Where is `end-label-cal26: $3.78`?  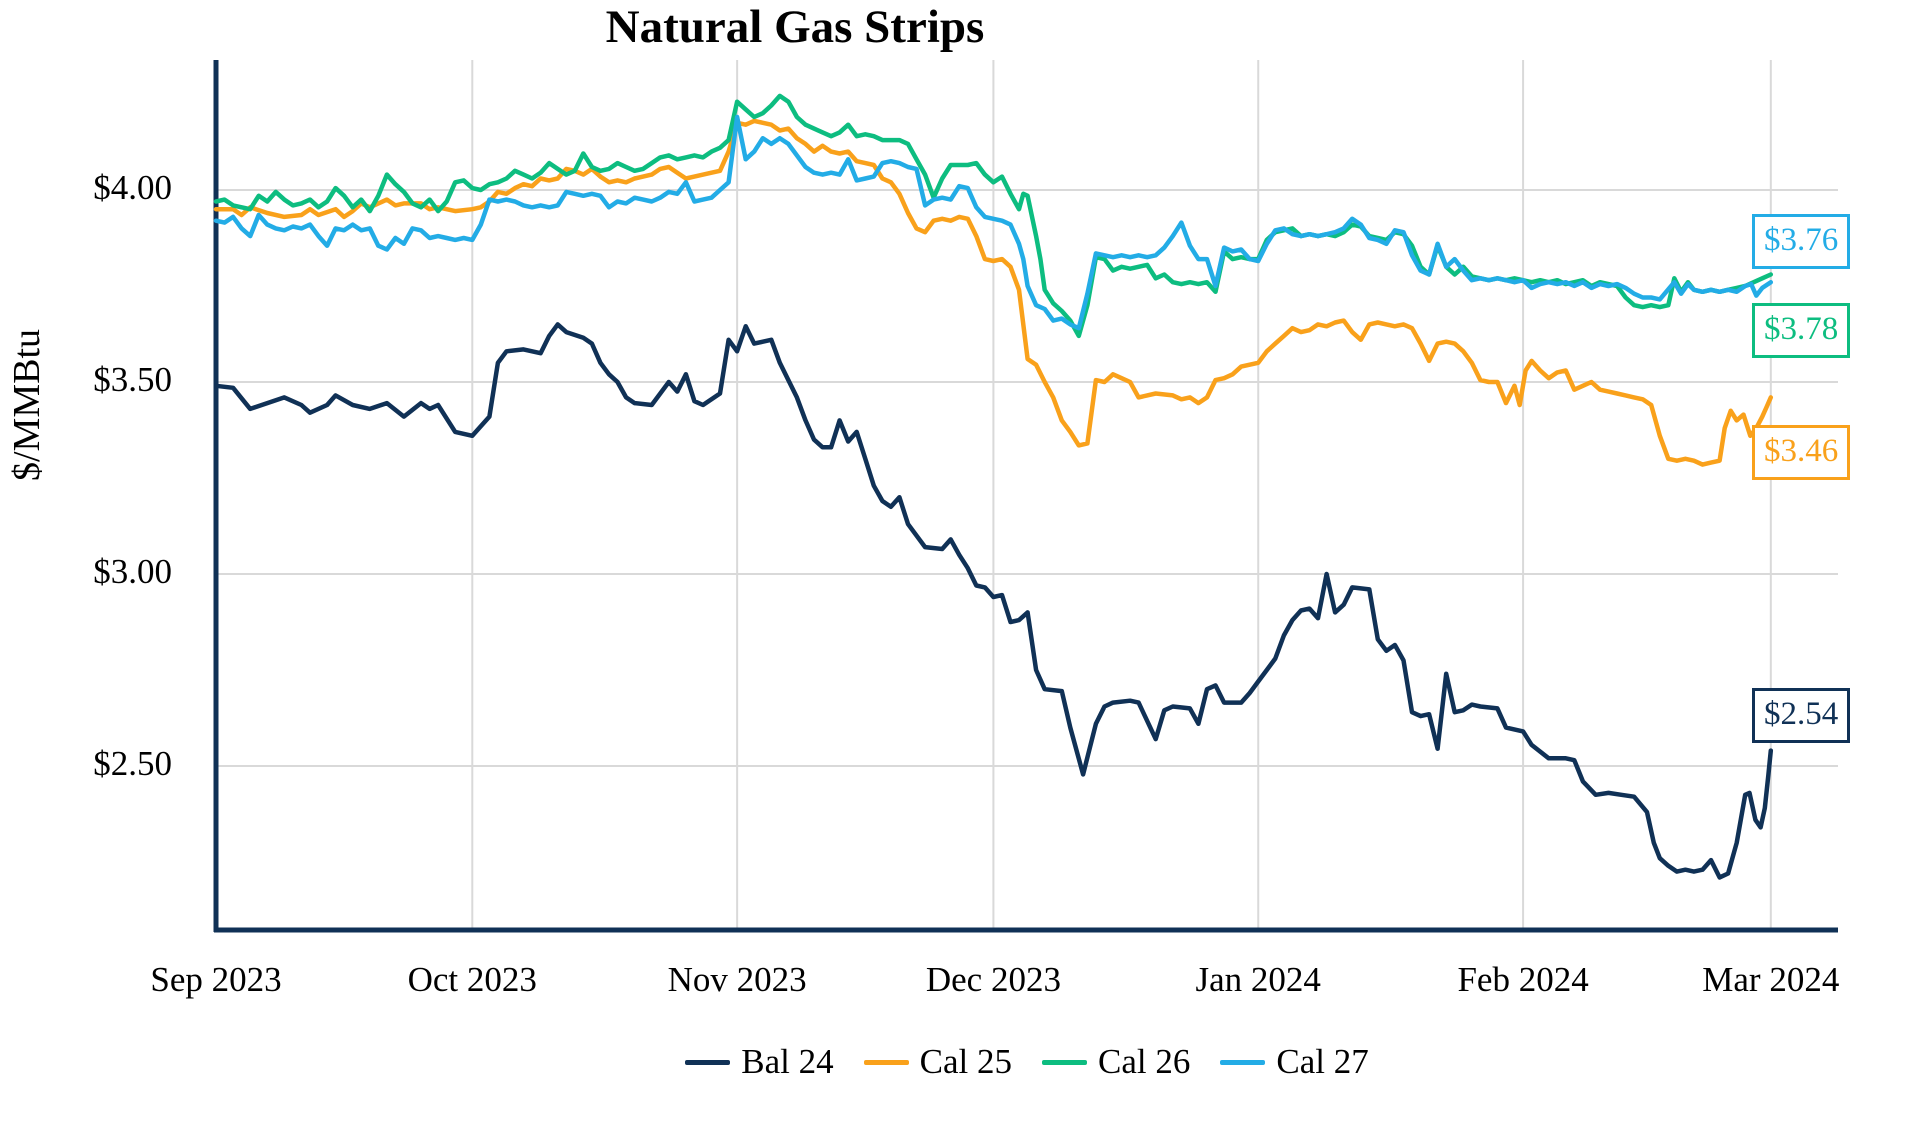
end-label-cal26: $3.78 is located at coordinates (1801, 330).